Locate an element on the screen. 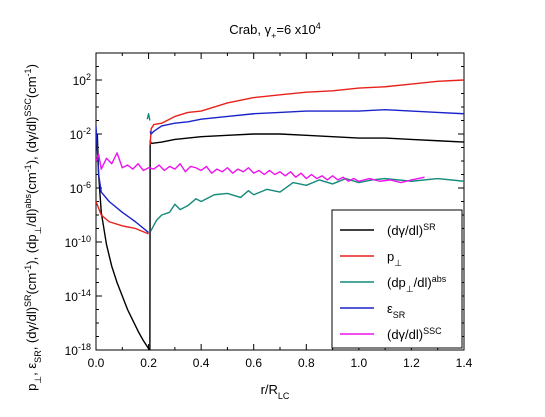 This screenshot has width=545, height=417. legend-label: (dγ/dl)SR is located at coordinates (411, 230).